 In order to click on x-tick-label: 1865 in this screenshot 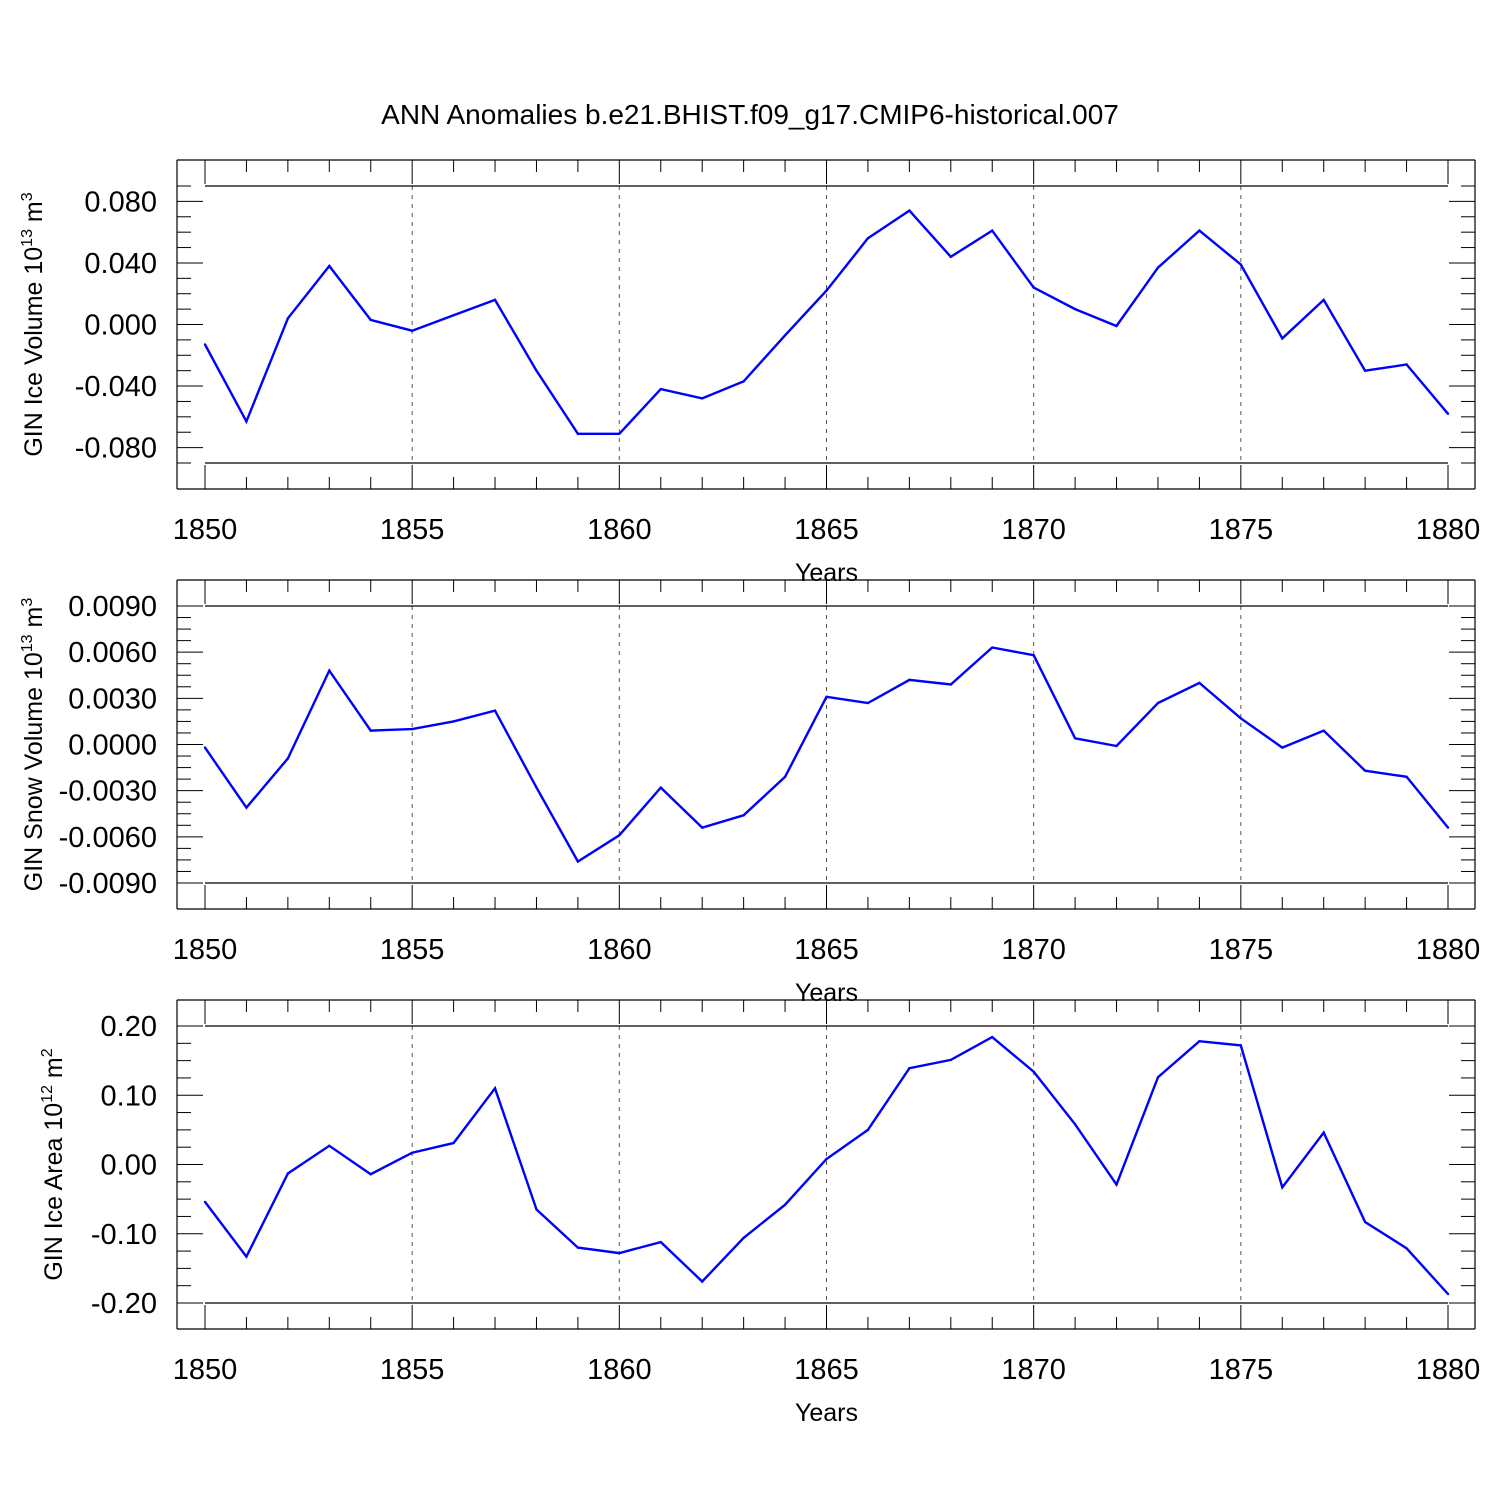, I will do `click(826, 950)`.